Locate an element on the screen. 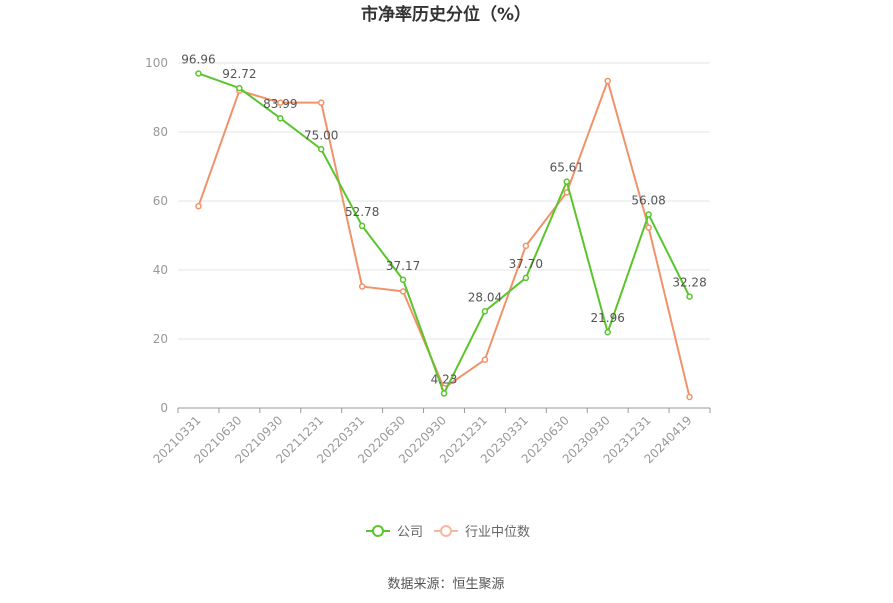  data-label: 28.04 is located at coordinates (485, 297).